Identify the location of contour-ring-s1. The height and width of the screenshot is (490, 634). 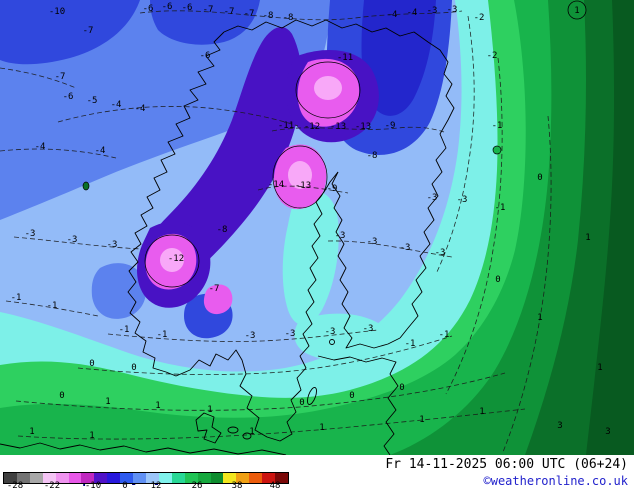
(172, 261).